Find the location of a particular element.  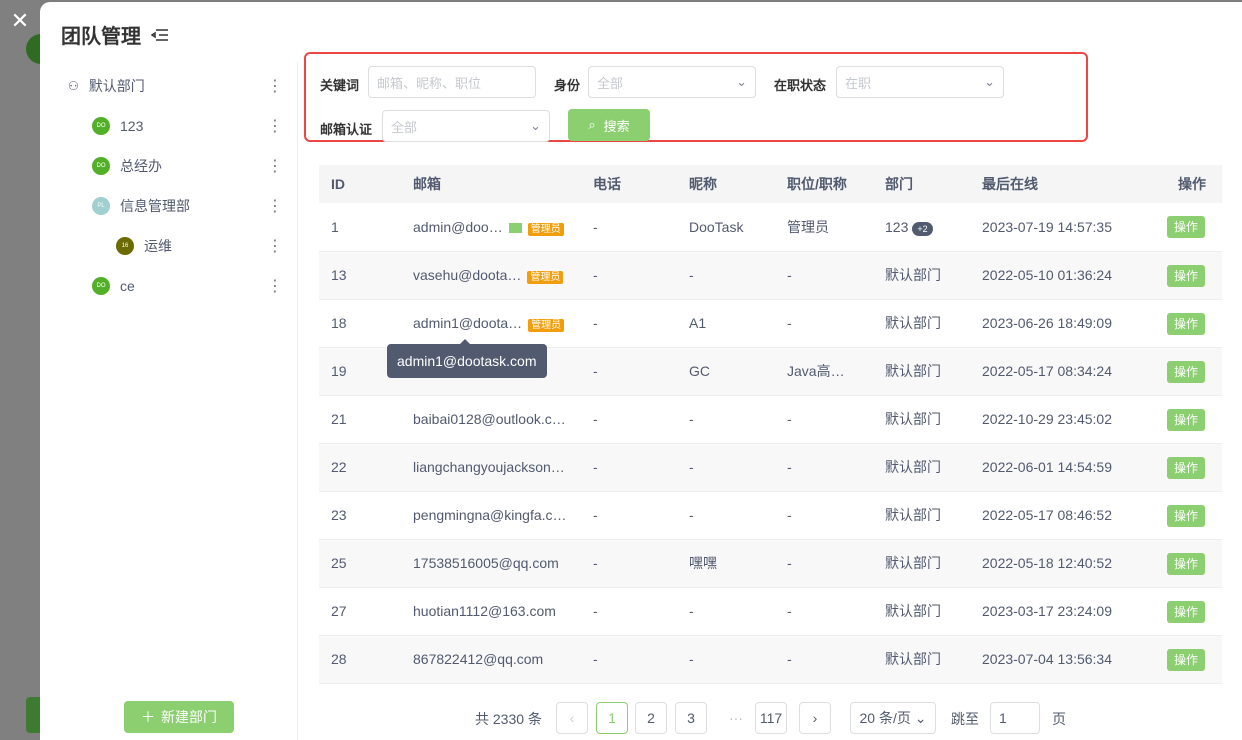

department-item: DO 123 ⋮ is located at coordinates (187, 126).